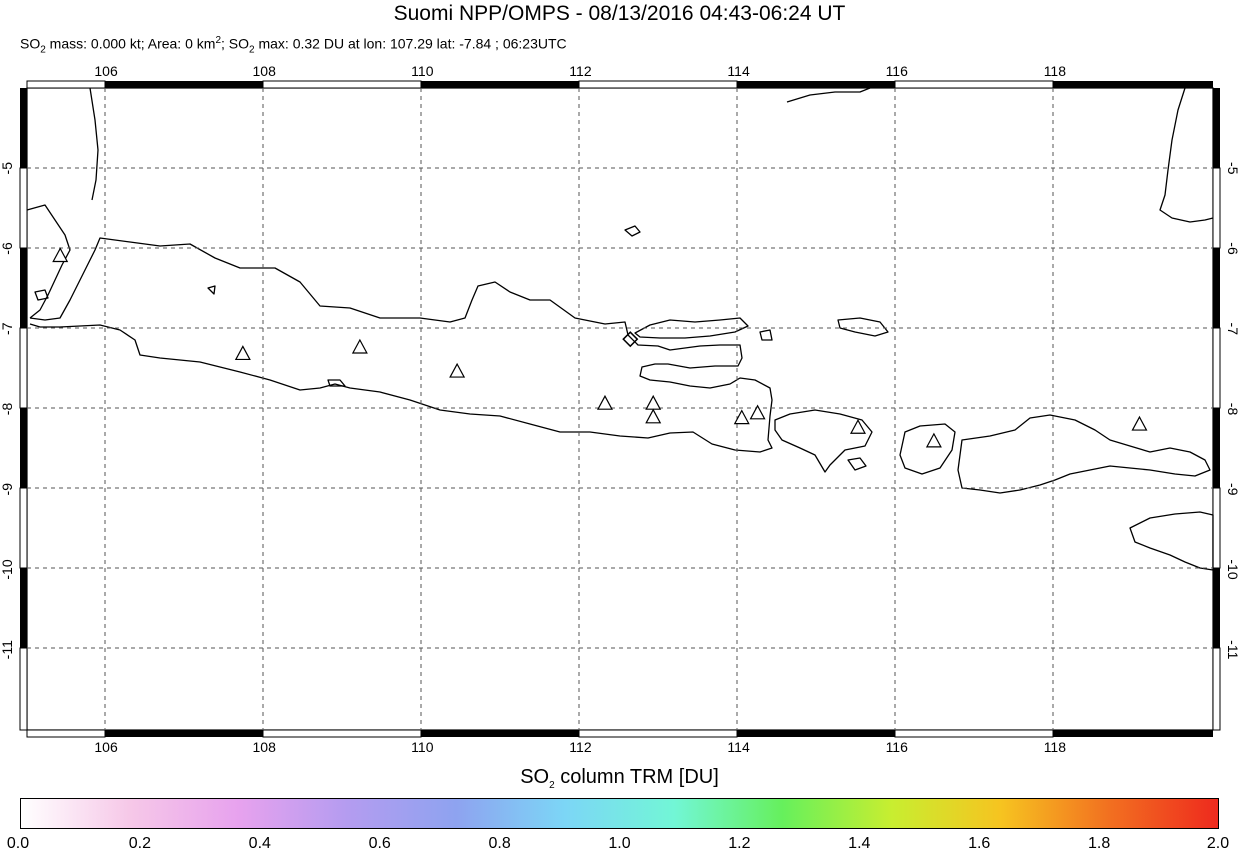 This screenshot has width=1239, height=855. What do you see at coordinates (1055, 747) in the screenshot?
I see `lon-tick-label-bottom: 118` at bounding box center [1055, 747].